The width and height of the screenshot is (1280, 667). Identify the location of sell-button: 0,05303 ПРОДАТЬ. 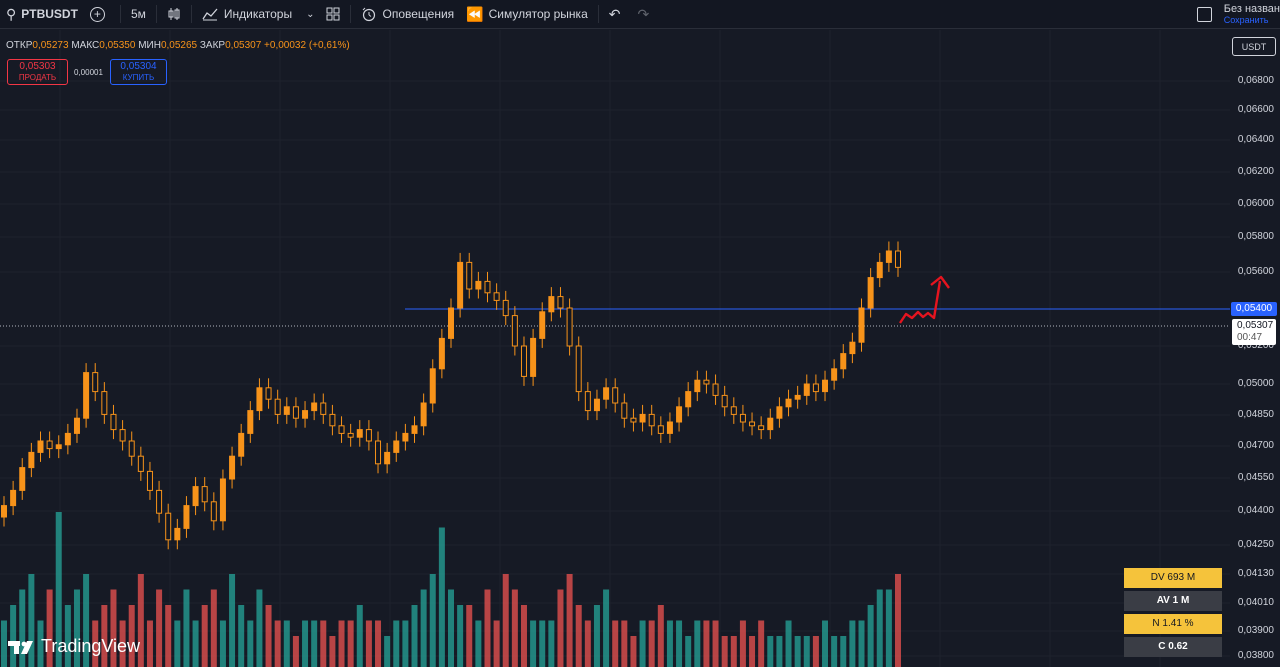
(37, 72).